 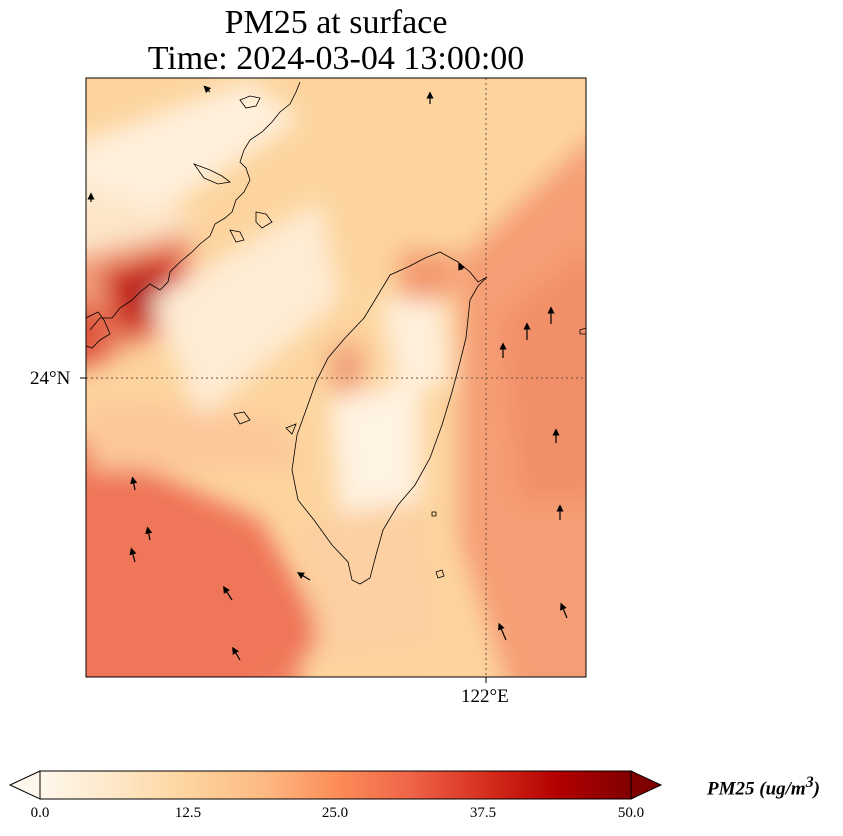 What do you see at coordinates (816, 789) in the screenshot?
I see `colorbar-label-end: )` at bounding box center [816, 789].